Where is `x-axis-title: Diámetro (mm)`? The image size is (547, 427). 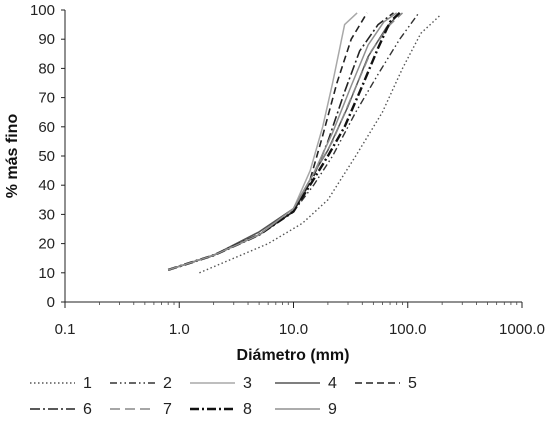
x-axis-title: Diámetro (mm) is located at coordinates (293, 355).